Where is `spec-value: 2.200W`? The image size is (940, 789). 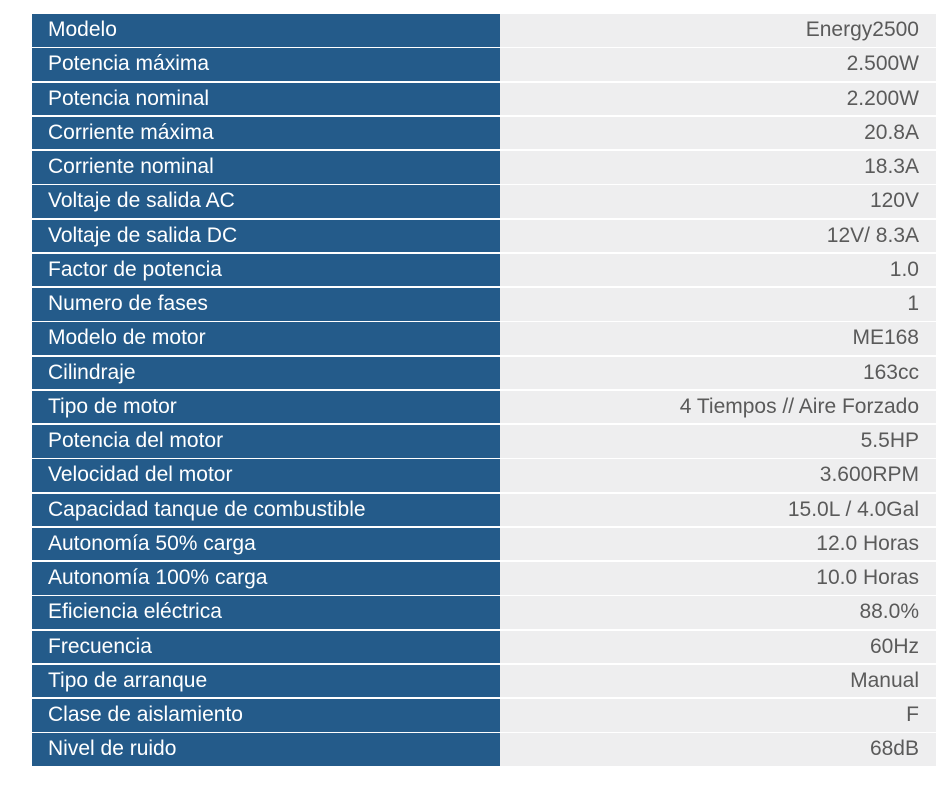 spec-value: 2.200W is located at coordinates (718, 99).